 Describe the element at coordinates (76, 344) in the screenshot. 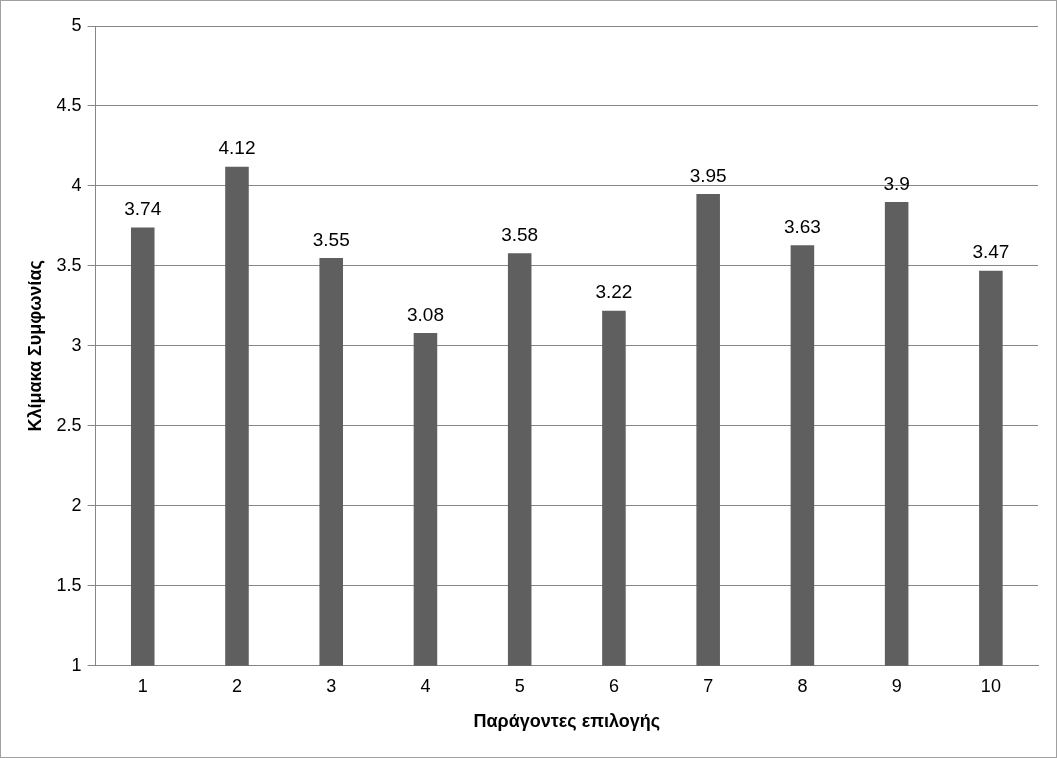

I see `y-tick-label: 3` at that location.